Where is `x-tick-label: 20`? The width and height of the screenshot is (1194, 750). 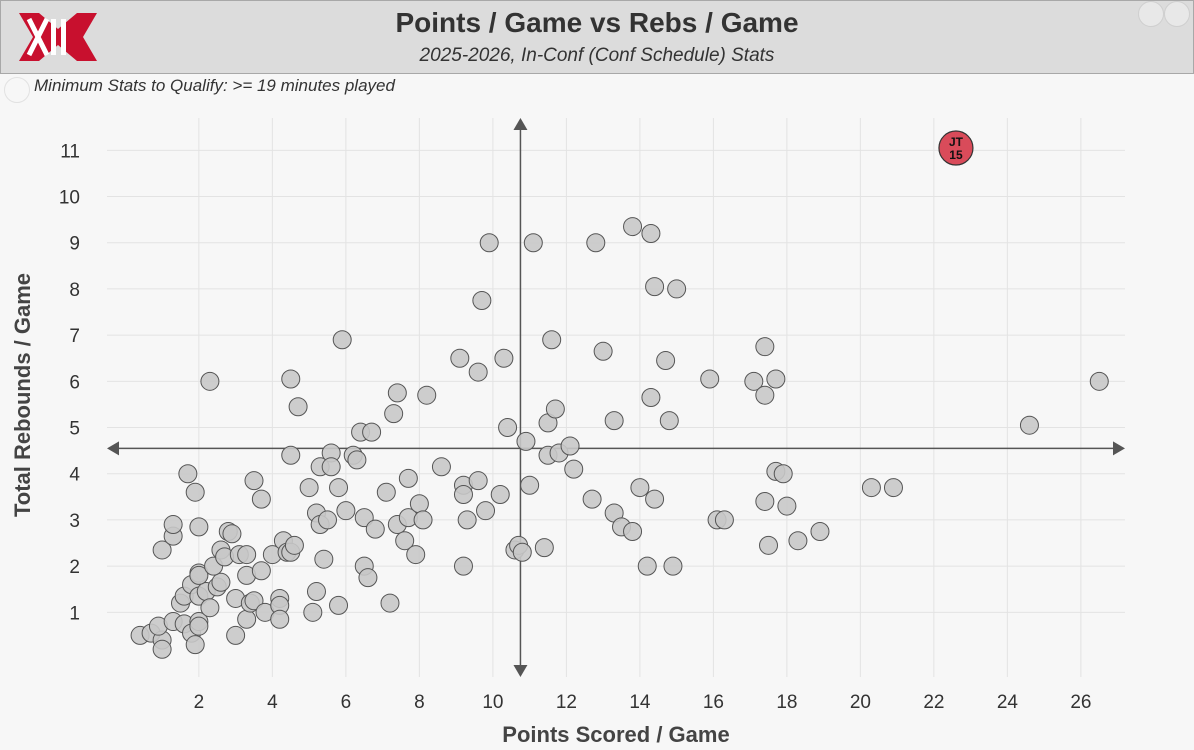
x-tick-label: 20 is located at coordinates (860, 702).